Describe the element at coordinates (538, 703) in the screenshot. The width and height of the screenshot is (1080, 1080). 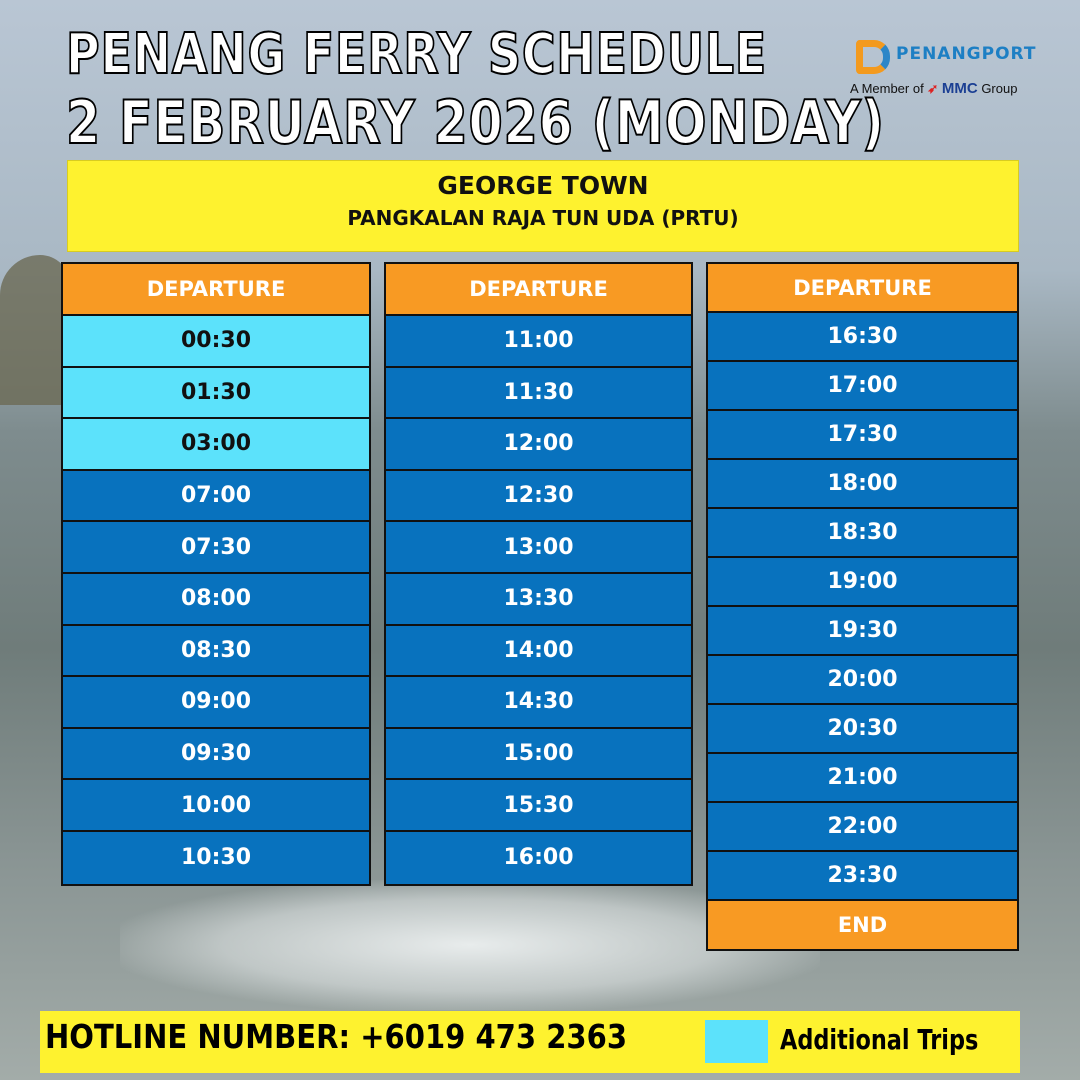
I see `departure-time: 14:30` at that location.